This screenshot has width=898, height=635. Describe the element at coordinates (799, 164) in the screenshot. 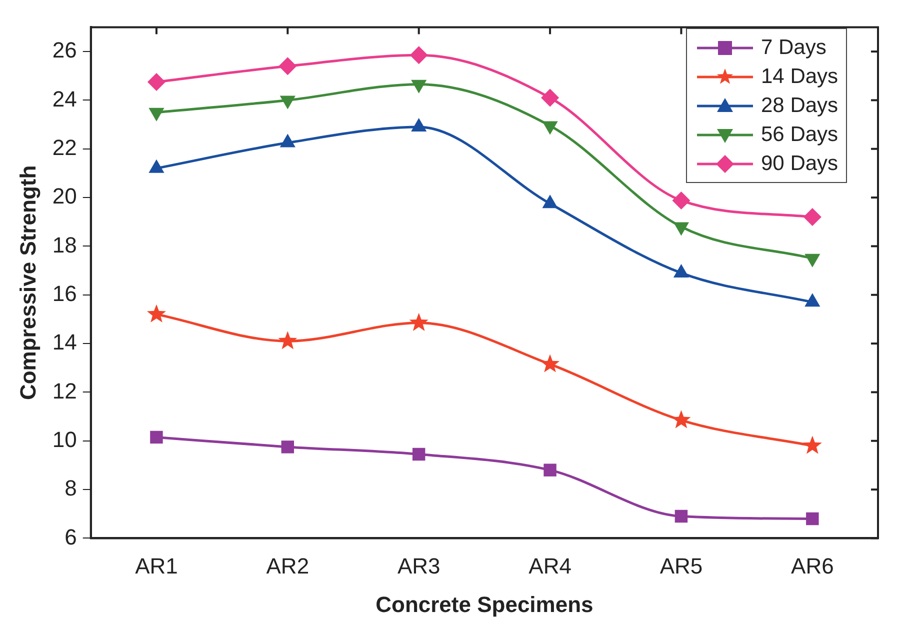

I see `legend-label: 90 Days` at that location.